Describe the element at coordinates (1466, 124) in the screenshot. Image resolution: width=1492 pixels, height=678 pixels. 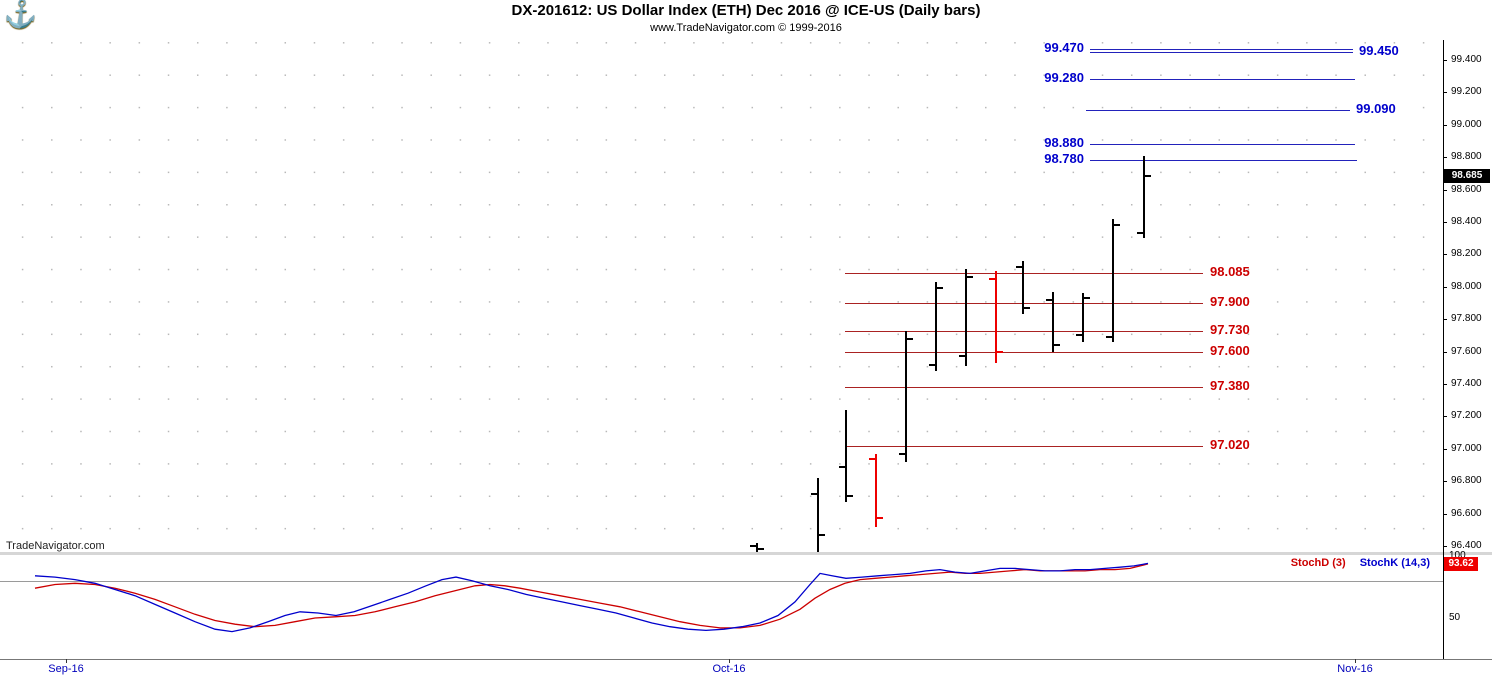
I see `price-axis-label: 99.000` at that location.